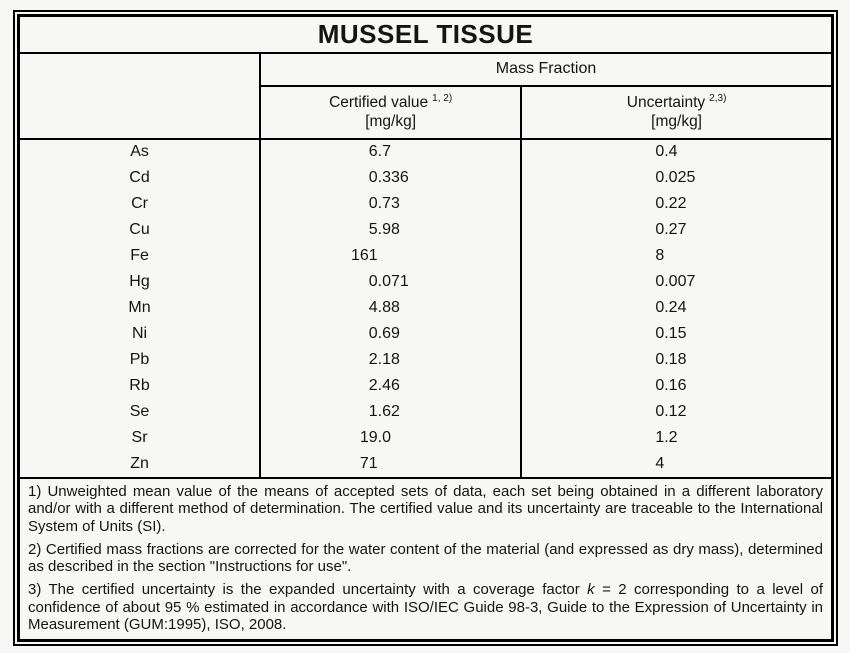 This screenshot has width=850, height=653. I want to click on element-symbol: Mn, so click(139, 307).